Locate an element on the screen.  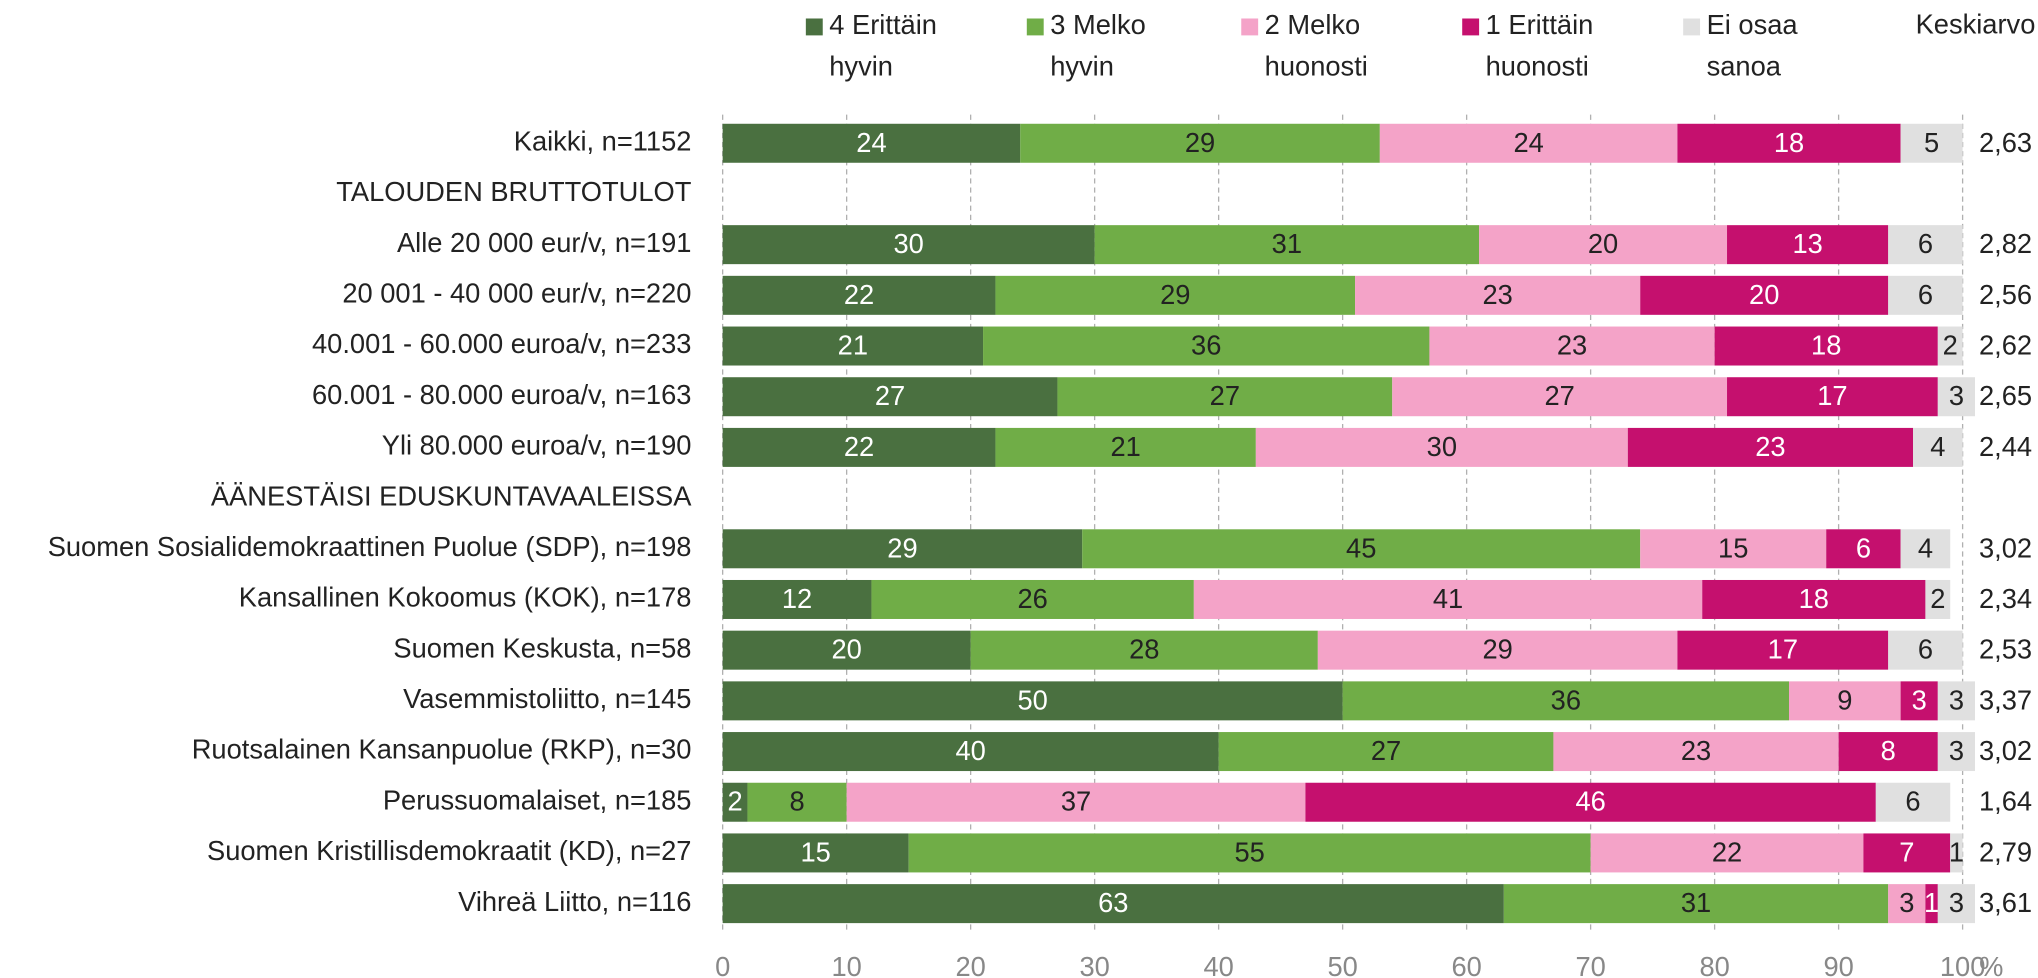
x-tick-label: 70 is located at coordinates (1590, 964).